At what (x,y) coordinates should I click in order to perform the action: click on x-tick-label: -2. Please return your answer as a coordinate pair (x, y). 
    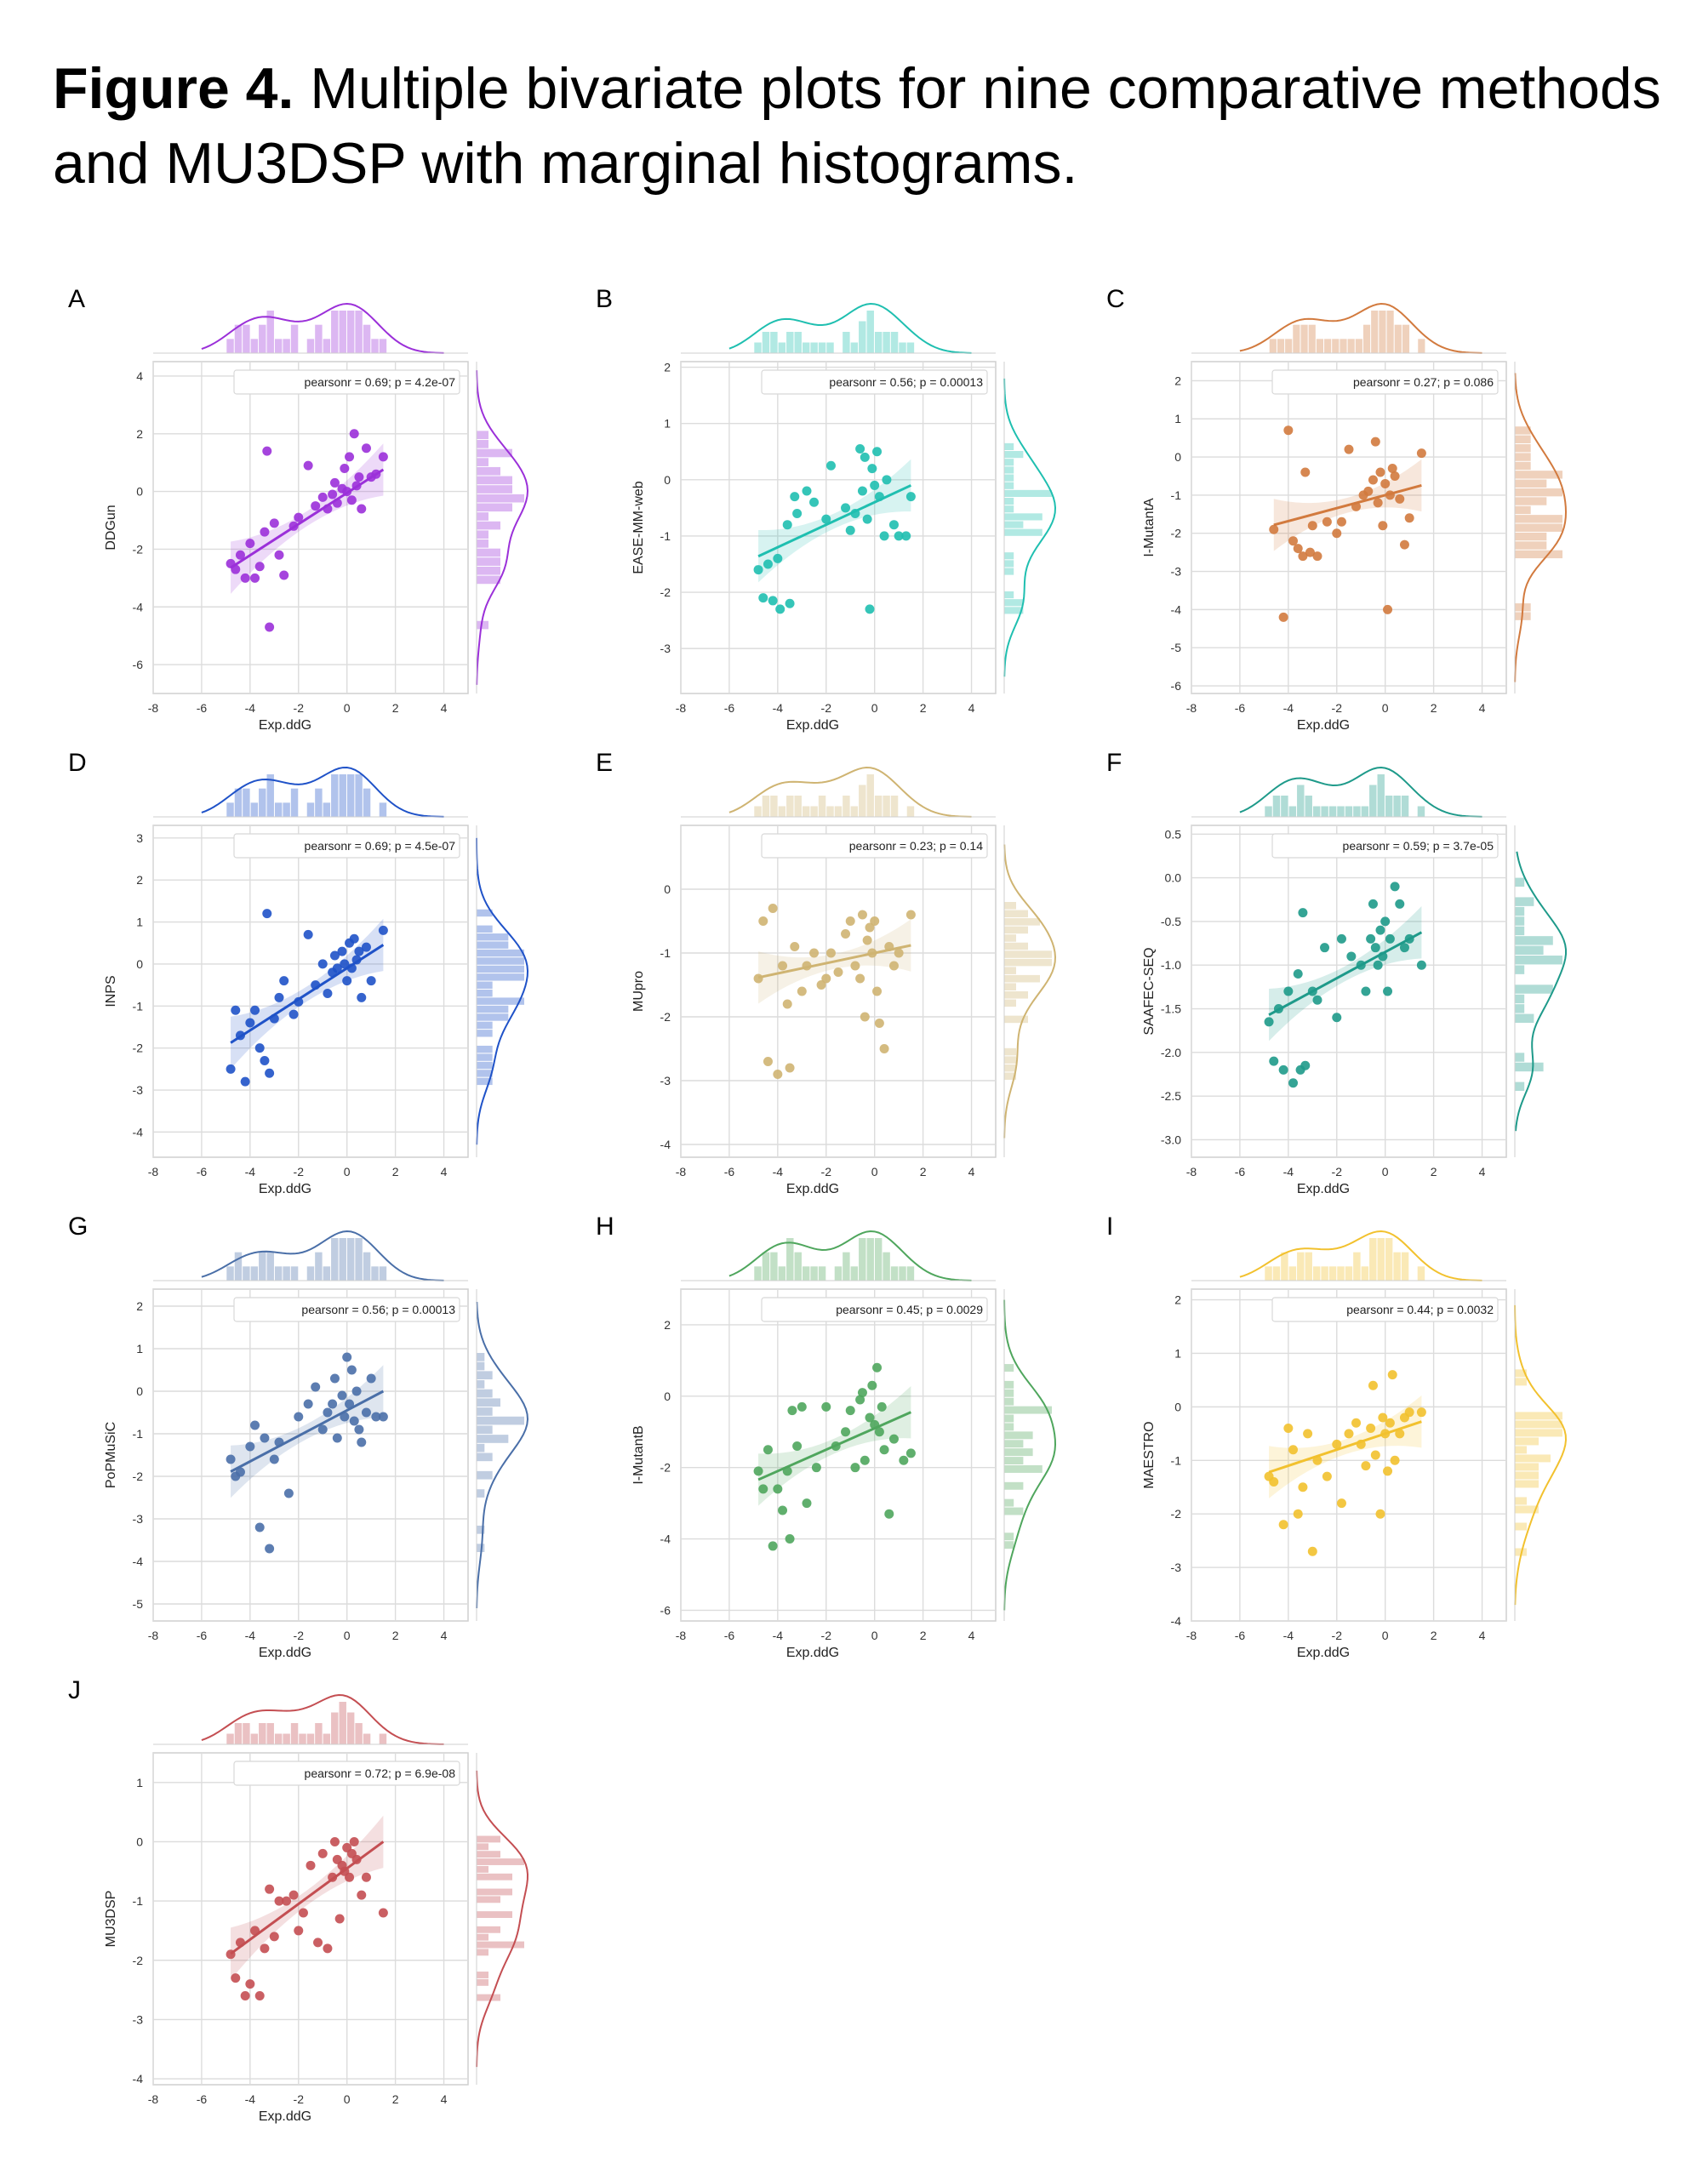
    Looking at the image, I should click on (299, 708).